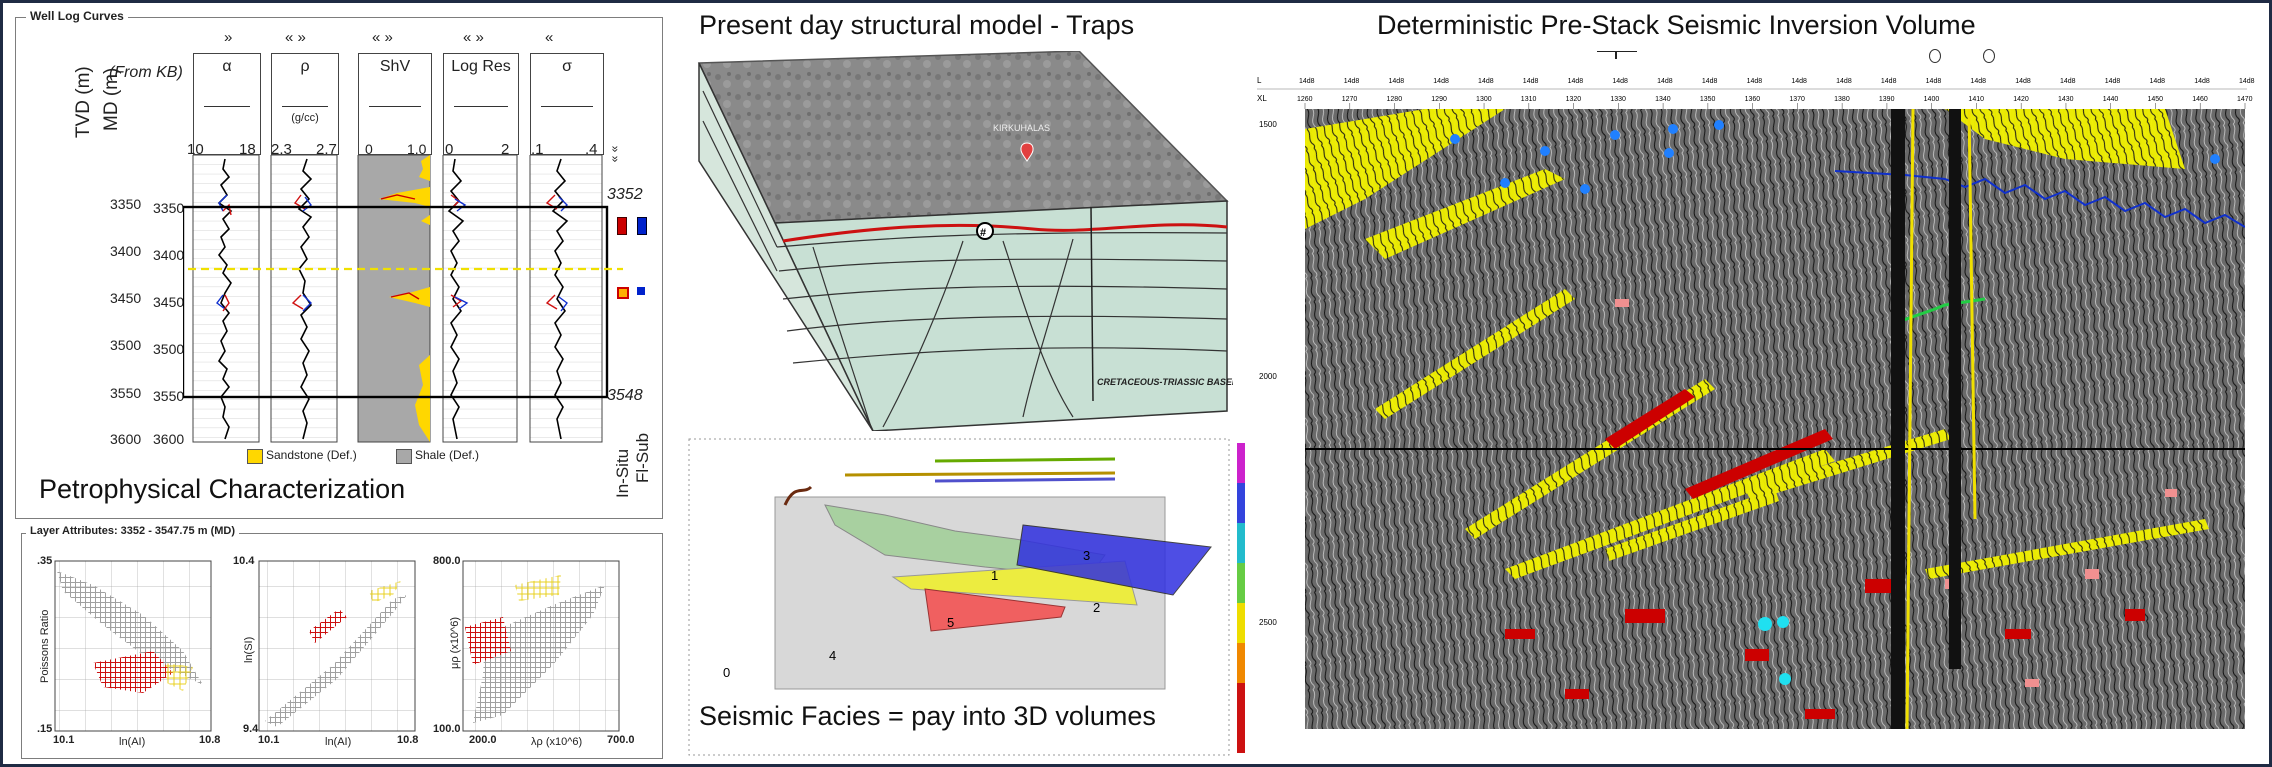 The height and width of the screenshot is (767, 2272). I want to click on time-tick-label: 1500, so click(1268, 124).